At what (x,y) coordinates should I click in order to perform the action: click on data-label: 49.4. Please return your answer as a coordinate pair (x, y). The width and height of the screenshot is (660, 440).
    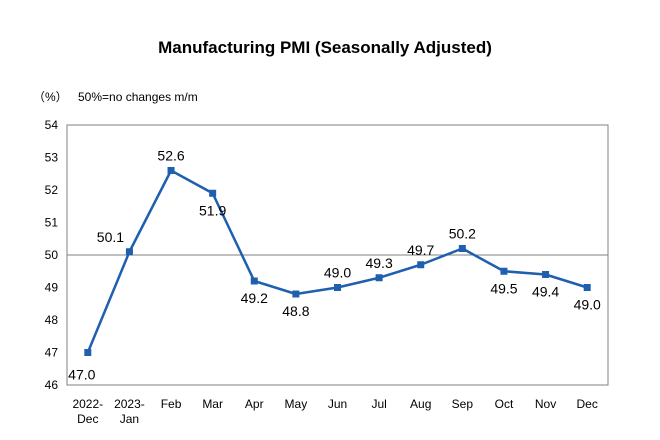
    Looking at the image, I should click on (545, 292).